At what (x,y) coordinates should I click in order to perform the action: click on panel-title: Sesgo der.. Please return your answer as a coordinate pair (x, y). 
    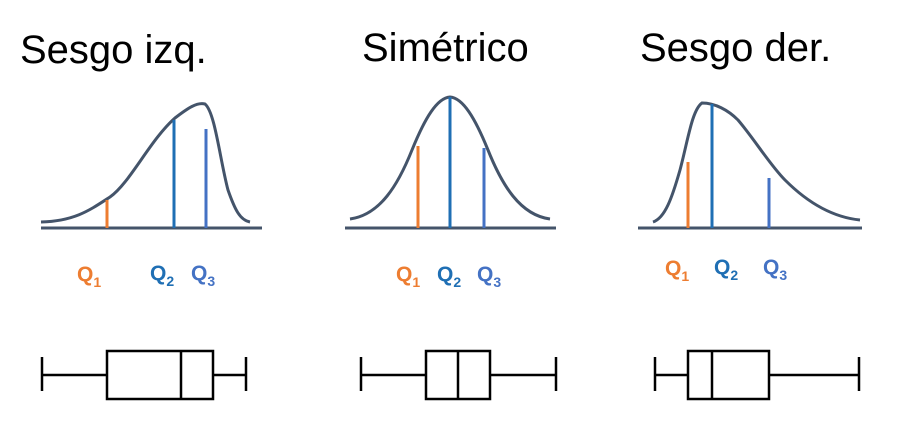
    Looking at the image, I should click on (735, 48).